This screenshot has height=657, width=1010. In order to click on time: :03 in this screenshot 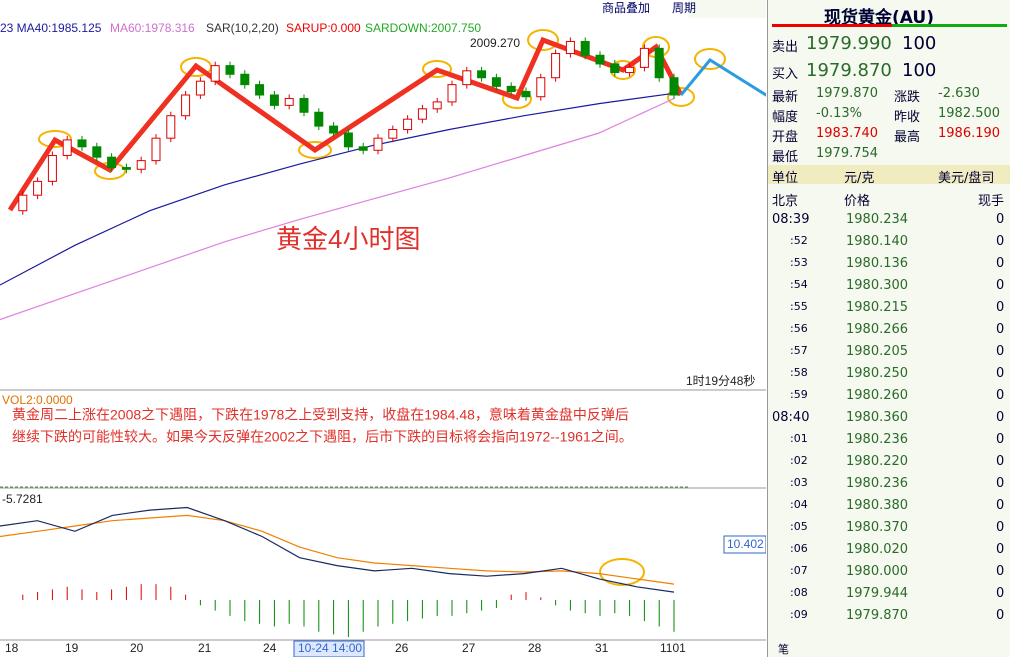, I will do `click(799, 482)`.